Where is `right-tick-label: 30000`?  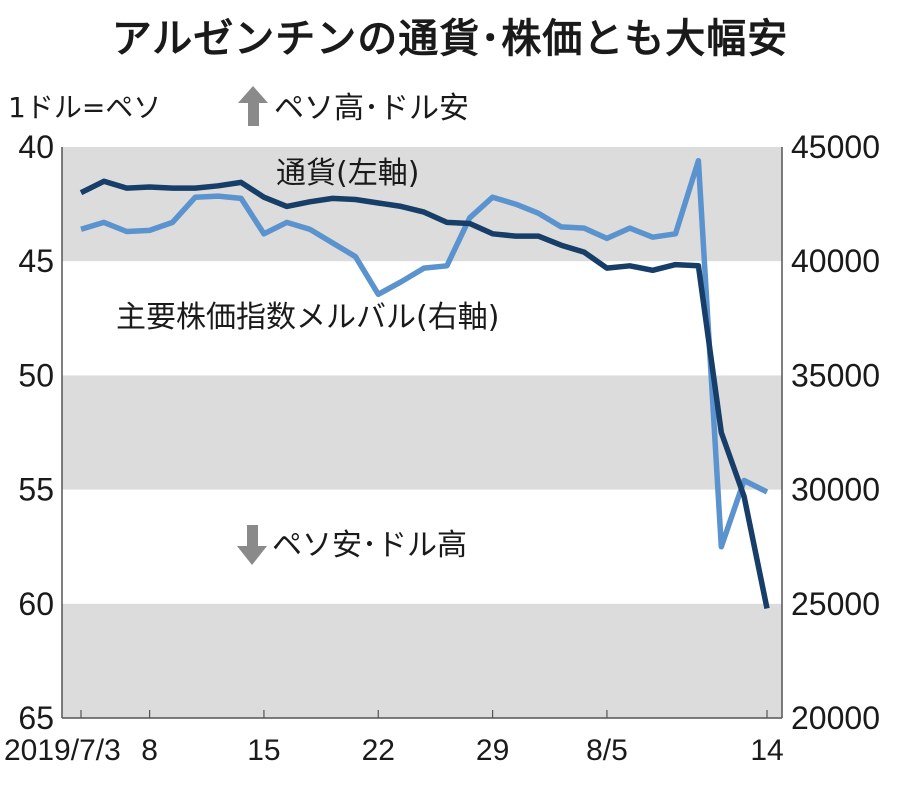
right-tick-label: 30000 is located at coordinates (835, 490).